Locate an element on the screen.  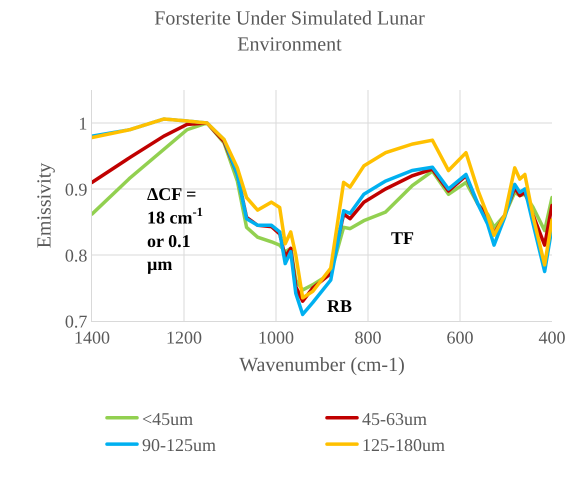
legend-label: 45-63um is located at coordinates (394, 418).